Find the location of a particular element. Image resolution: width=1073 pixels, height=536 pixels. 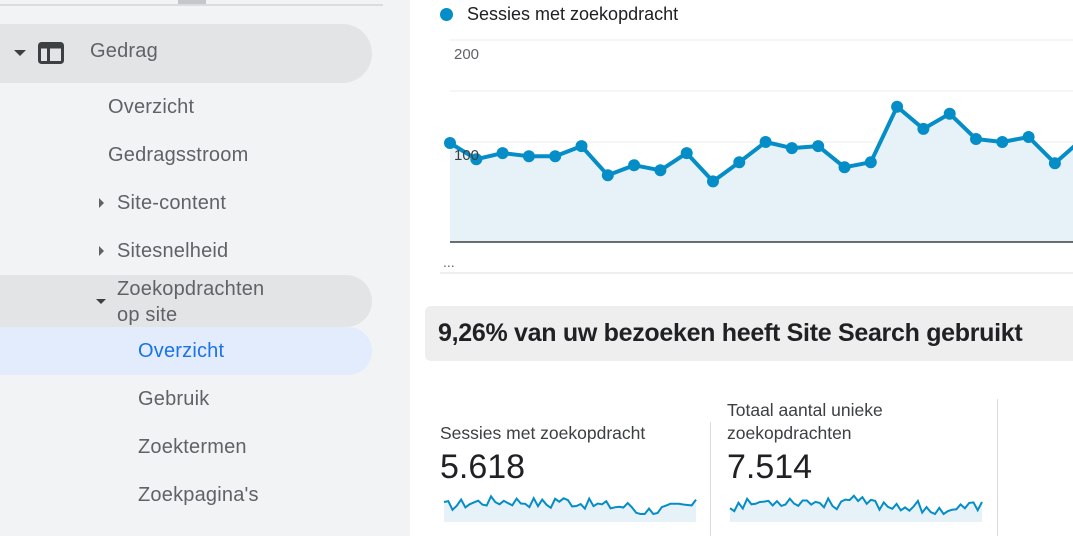

sidebar-subitem-label: Zoektermen is located at coordinates (192, 446).